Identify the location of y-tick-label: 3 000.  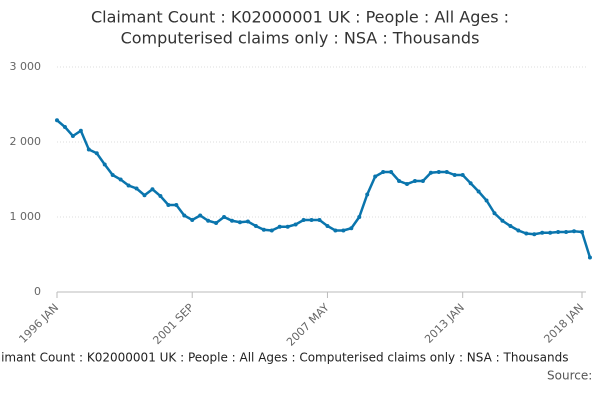
(26, 66).